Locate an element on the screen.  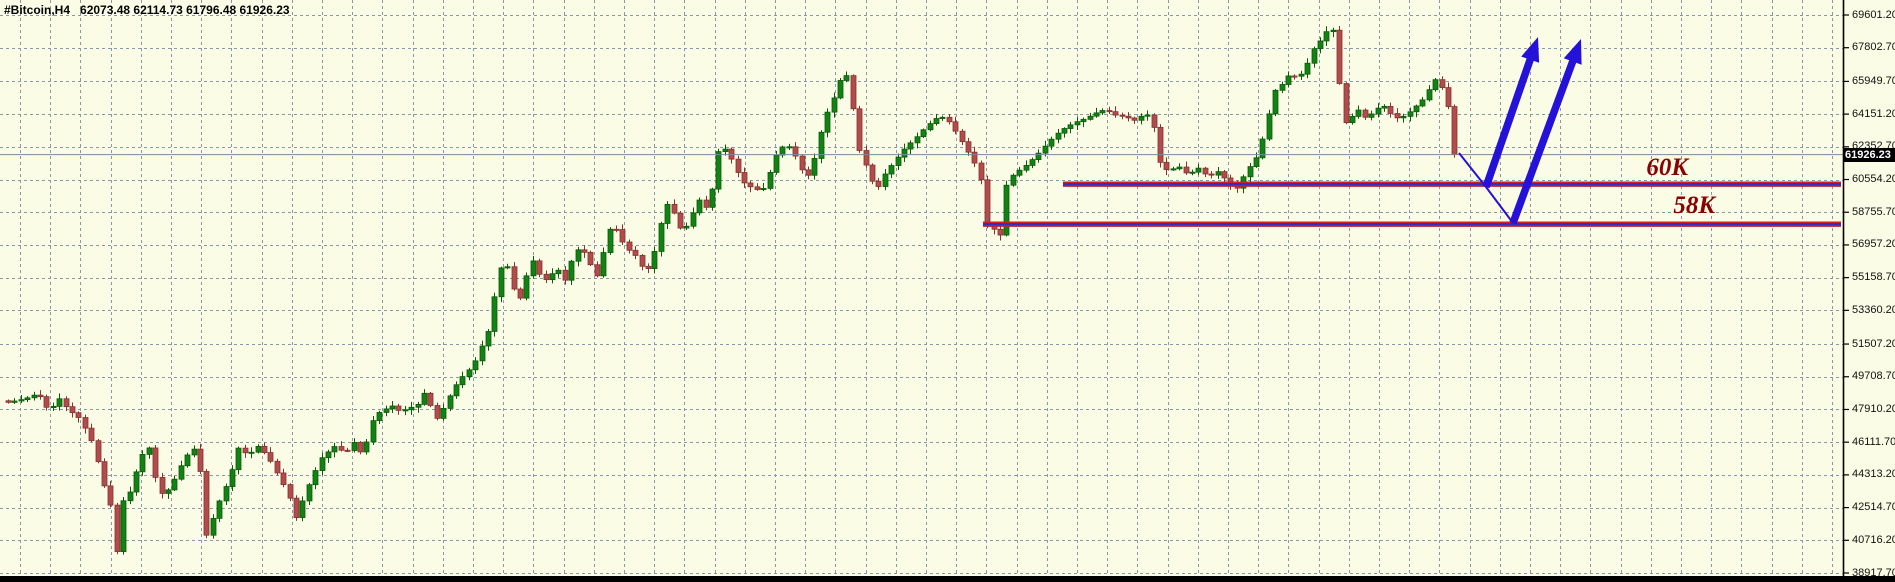
price-axis-label: 69601.20 is located at coordinates (1873, 14).